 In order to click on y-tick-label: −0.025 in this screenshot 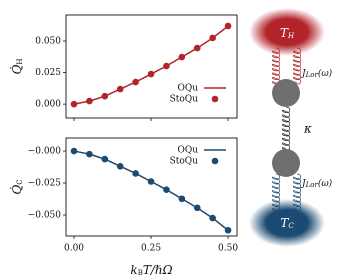, I will do `click(45, 184)`.